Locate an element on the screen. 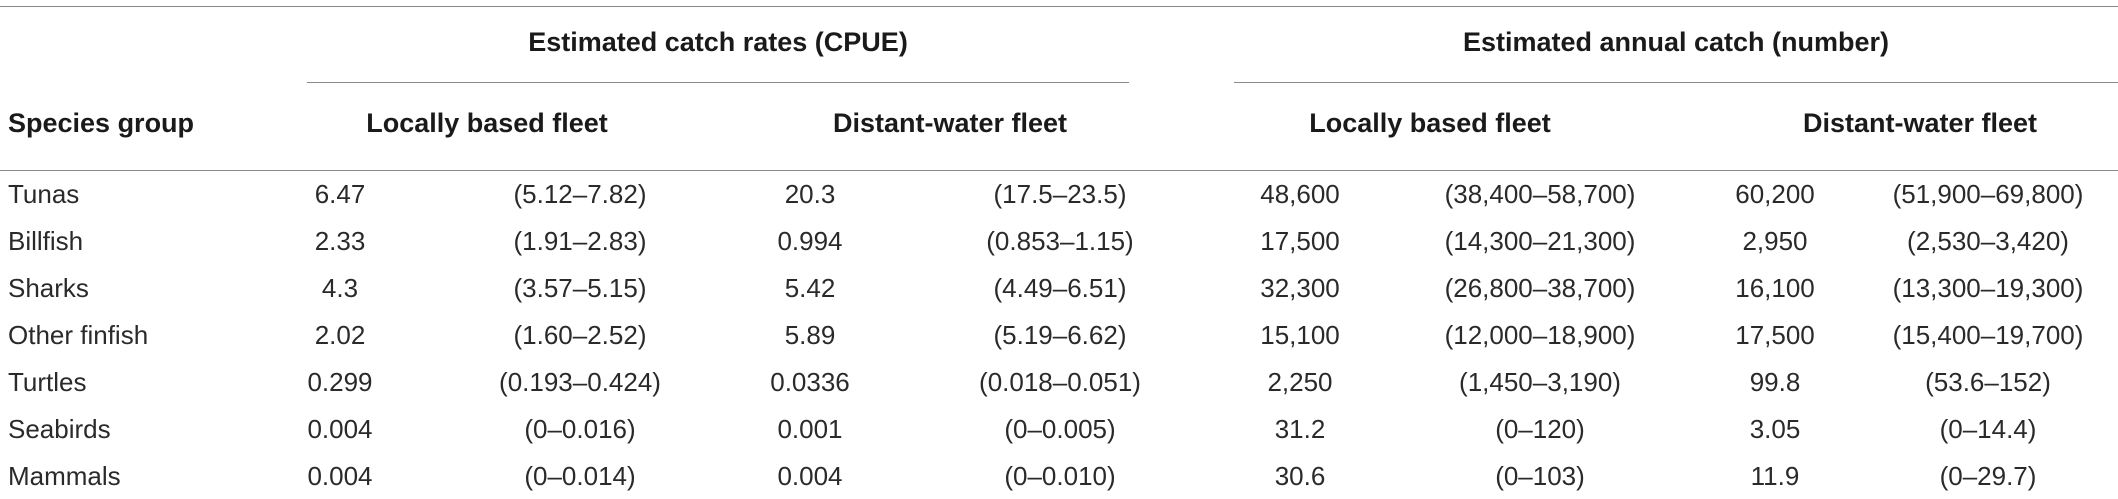 The width and height of the screenshot is (2118, 499). annual-distant-header: Distant-water fleet is located at coordinates (1920, 123).